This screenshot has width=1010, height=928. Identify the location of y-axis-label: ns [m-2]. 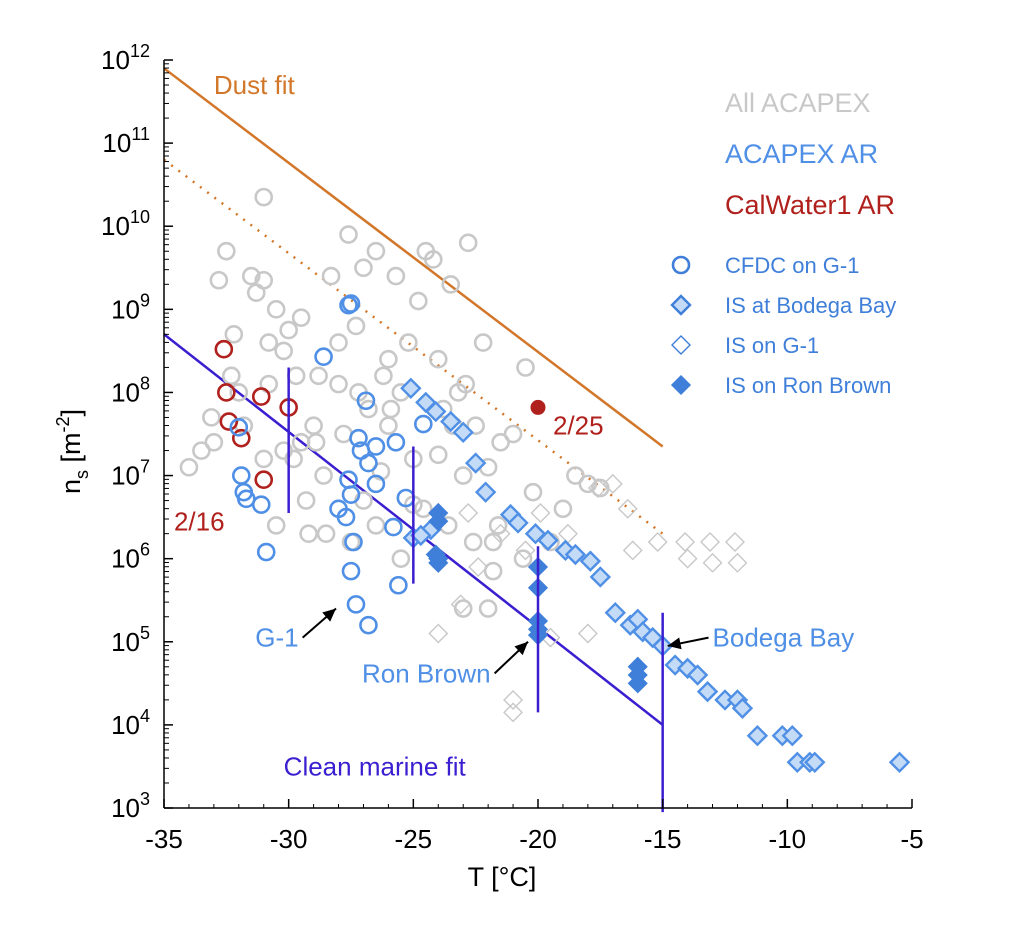
(72, 451).